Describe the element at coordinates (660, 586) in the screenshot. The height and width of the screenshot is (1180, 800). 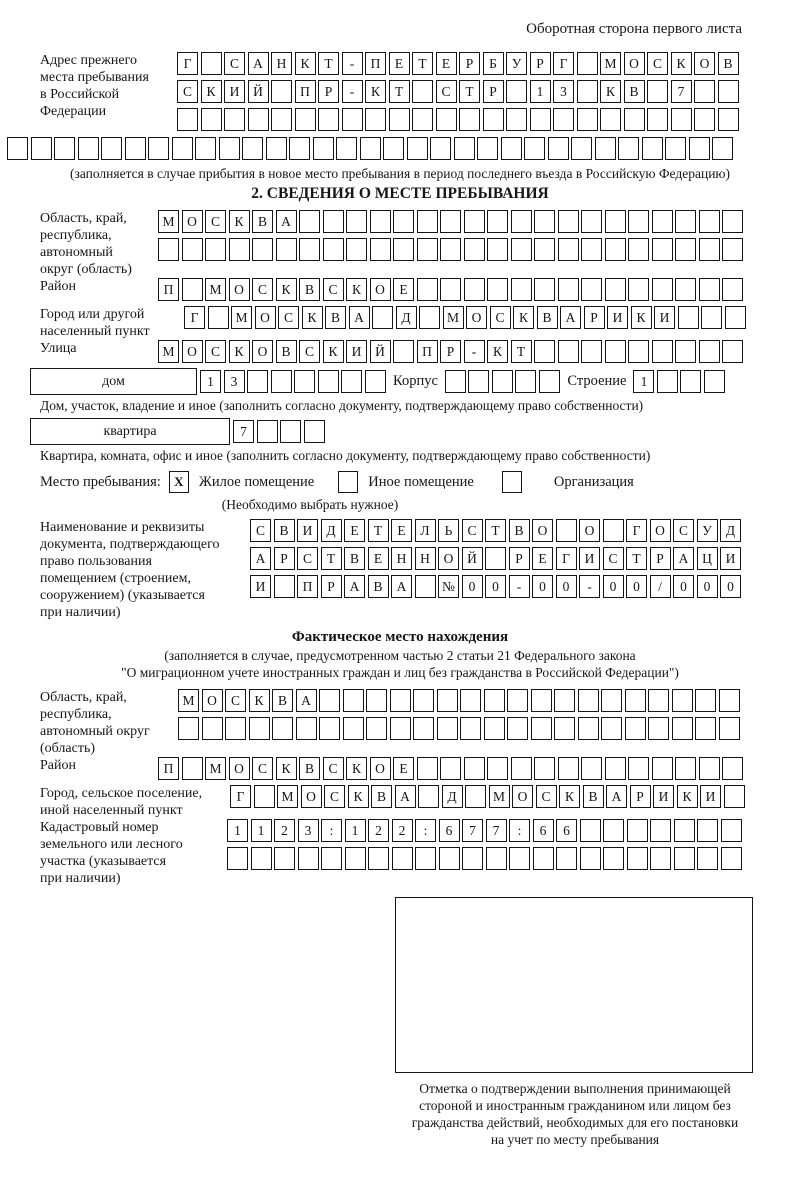
I see `char-box: /` at that location.